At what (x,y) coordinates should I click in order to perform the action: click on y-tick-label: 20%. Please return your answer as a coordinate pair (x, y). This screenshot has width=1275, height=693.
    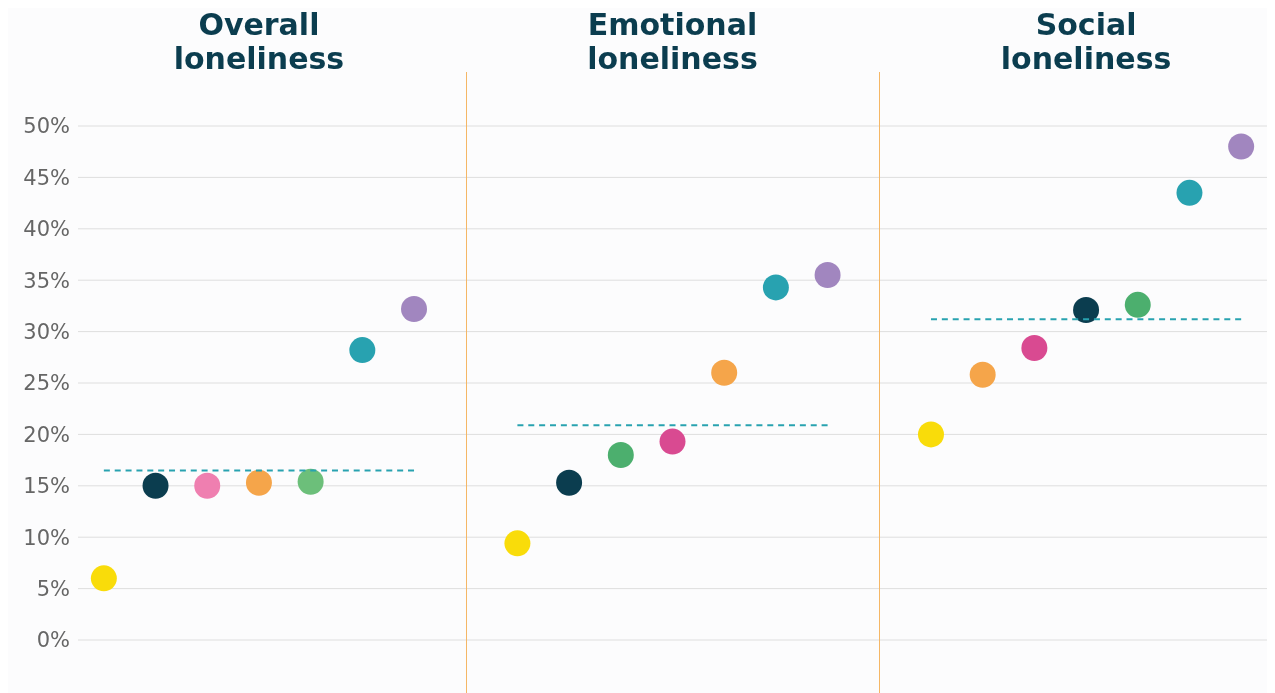
    Looking at the image, I should click on (46, 434).